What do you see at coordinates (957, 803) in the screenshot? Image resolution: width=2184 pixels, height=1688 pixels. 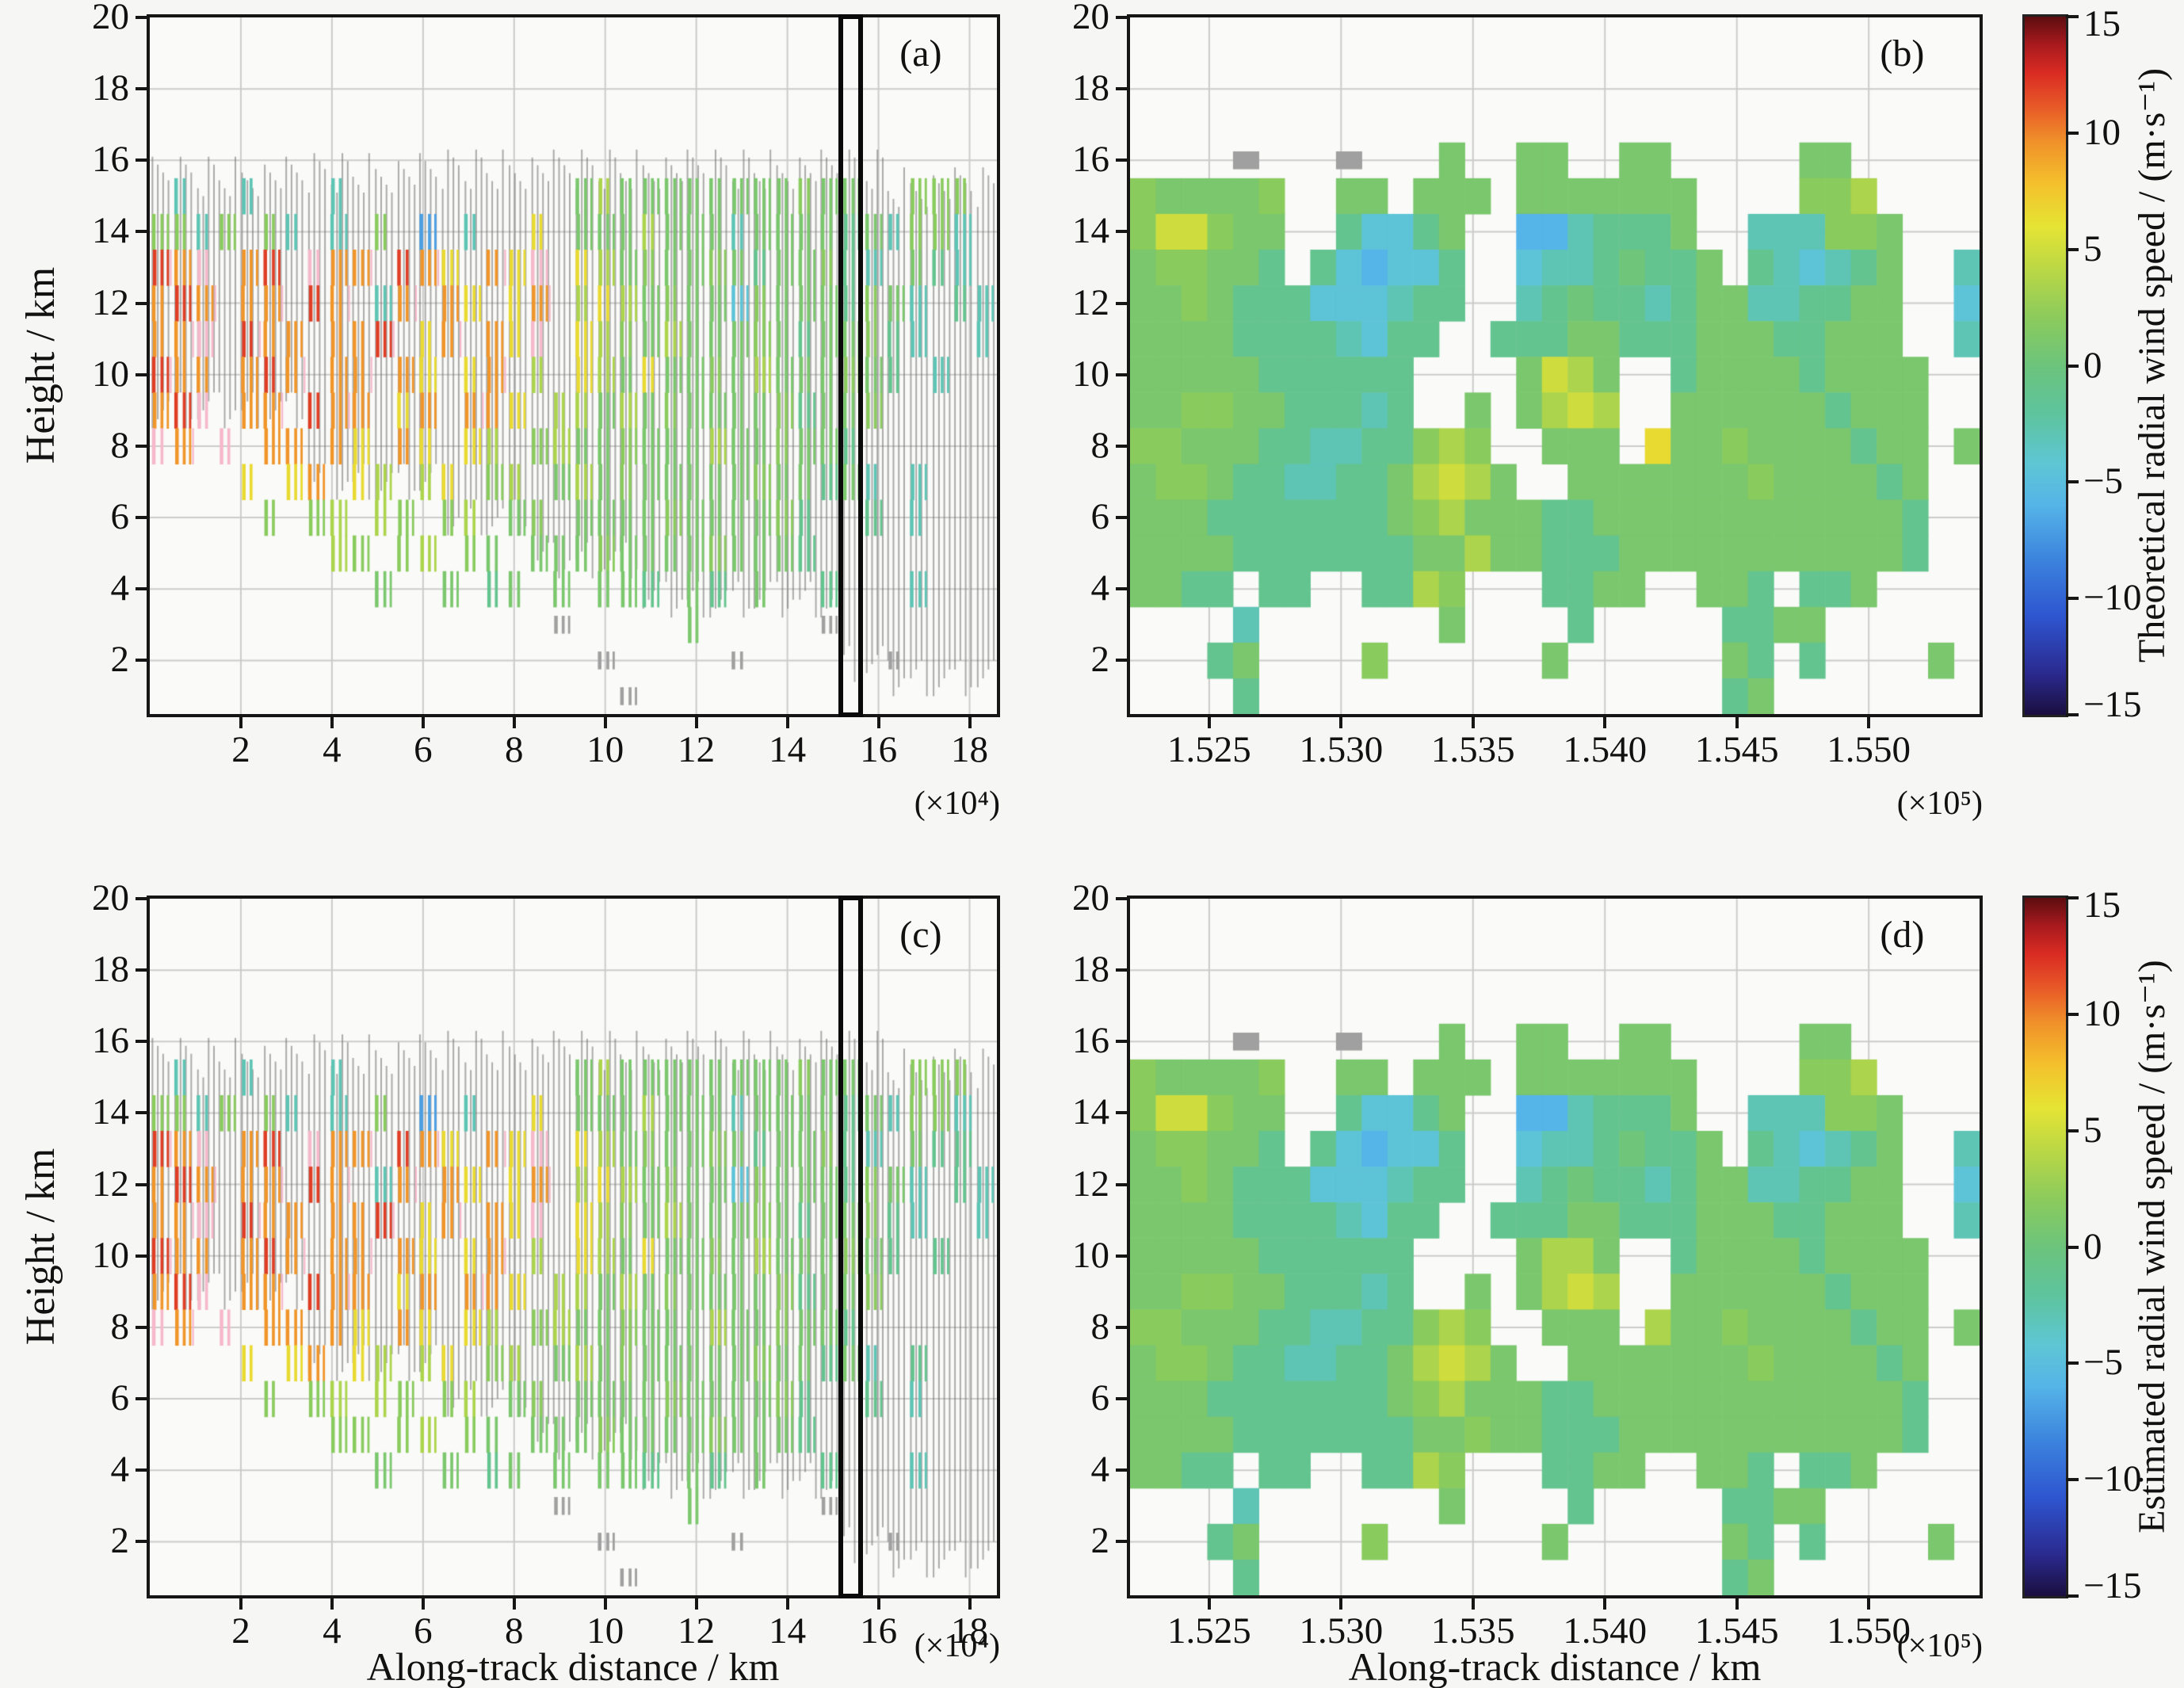 I see `x-scale-note-a: (×10⁴)` at bounding box center [957, 803].